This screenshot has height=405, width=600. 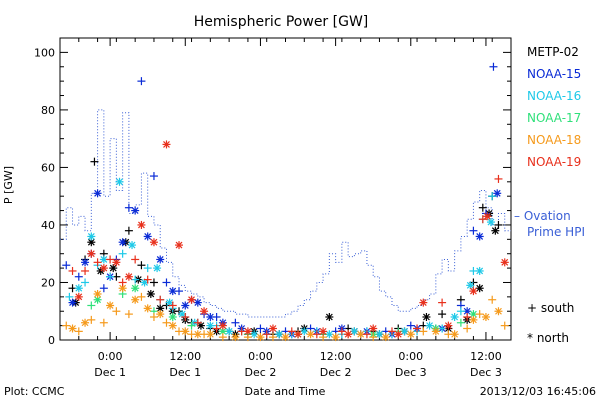 What do you see at coordinates (135, 288) in the screenshot?
I see `noaa-17-north-point` at bounding box center [135, 288].